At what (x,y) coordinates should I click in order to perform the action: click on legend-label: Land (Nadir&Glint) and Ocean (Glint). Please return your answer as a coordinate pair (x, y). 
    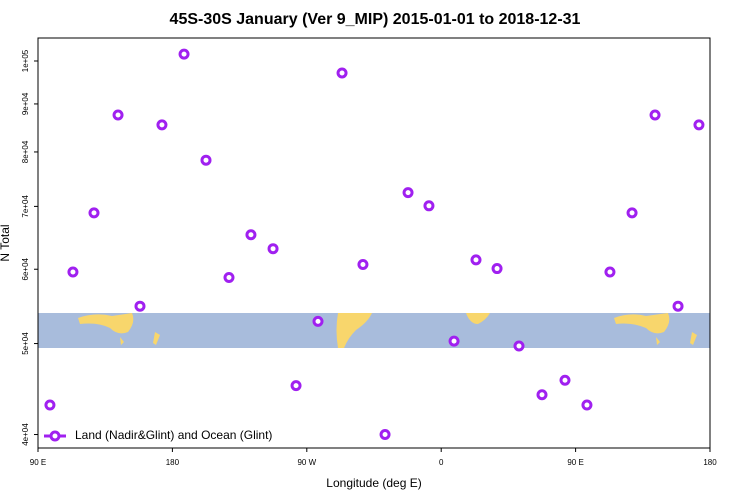
    Looking at the image, I should click on (173, 435).